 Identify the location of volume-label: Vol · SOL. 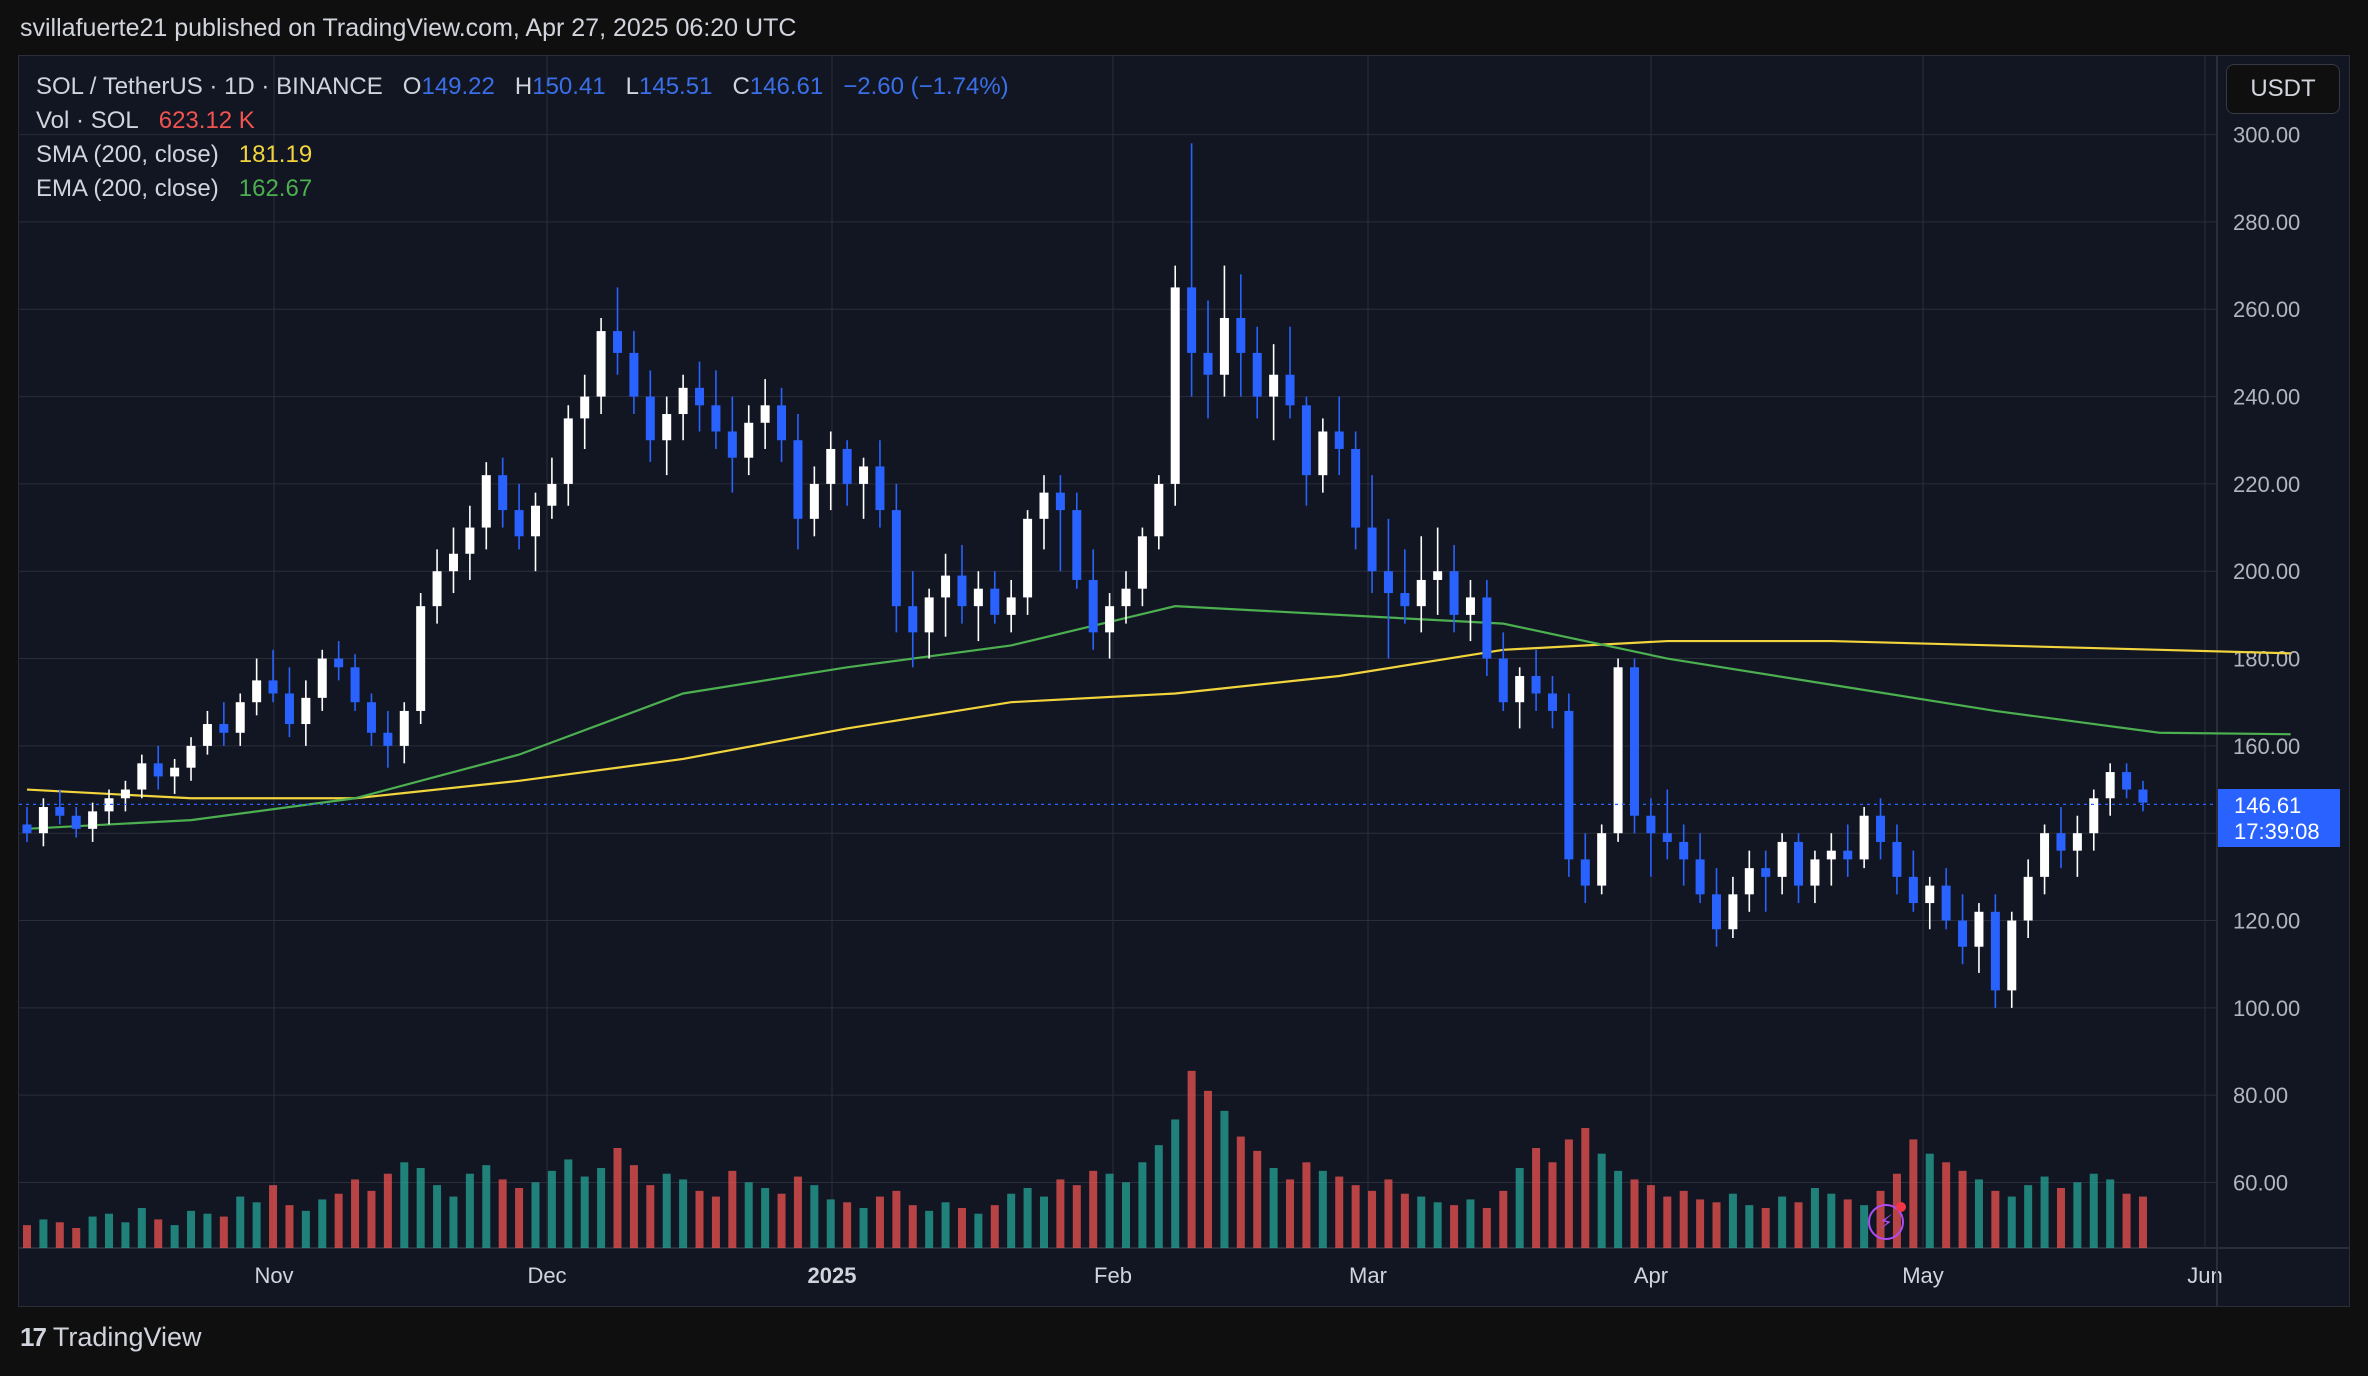
(87, 120).